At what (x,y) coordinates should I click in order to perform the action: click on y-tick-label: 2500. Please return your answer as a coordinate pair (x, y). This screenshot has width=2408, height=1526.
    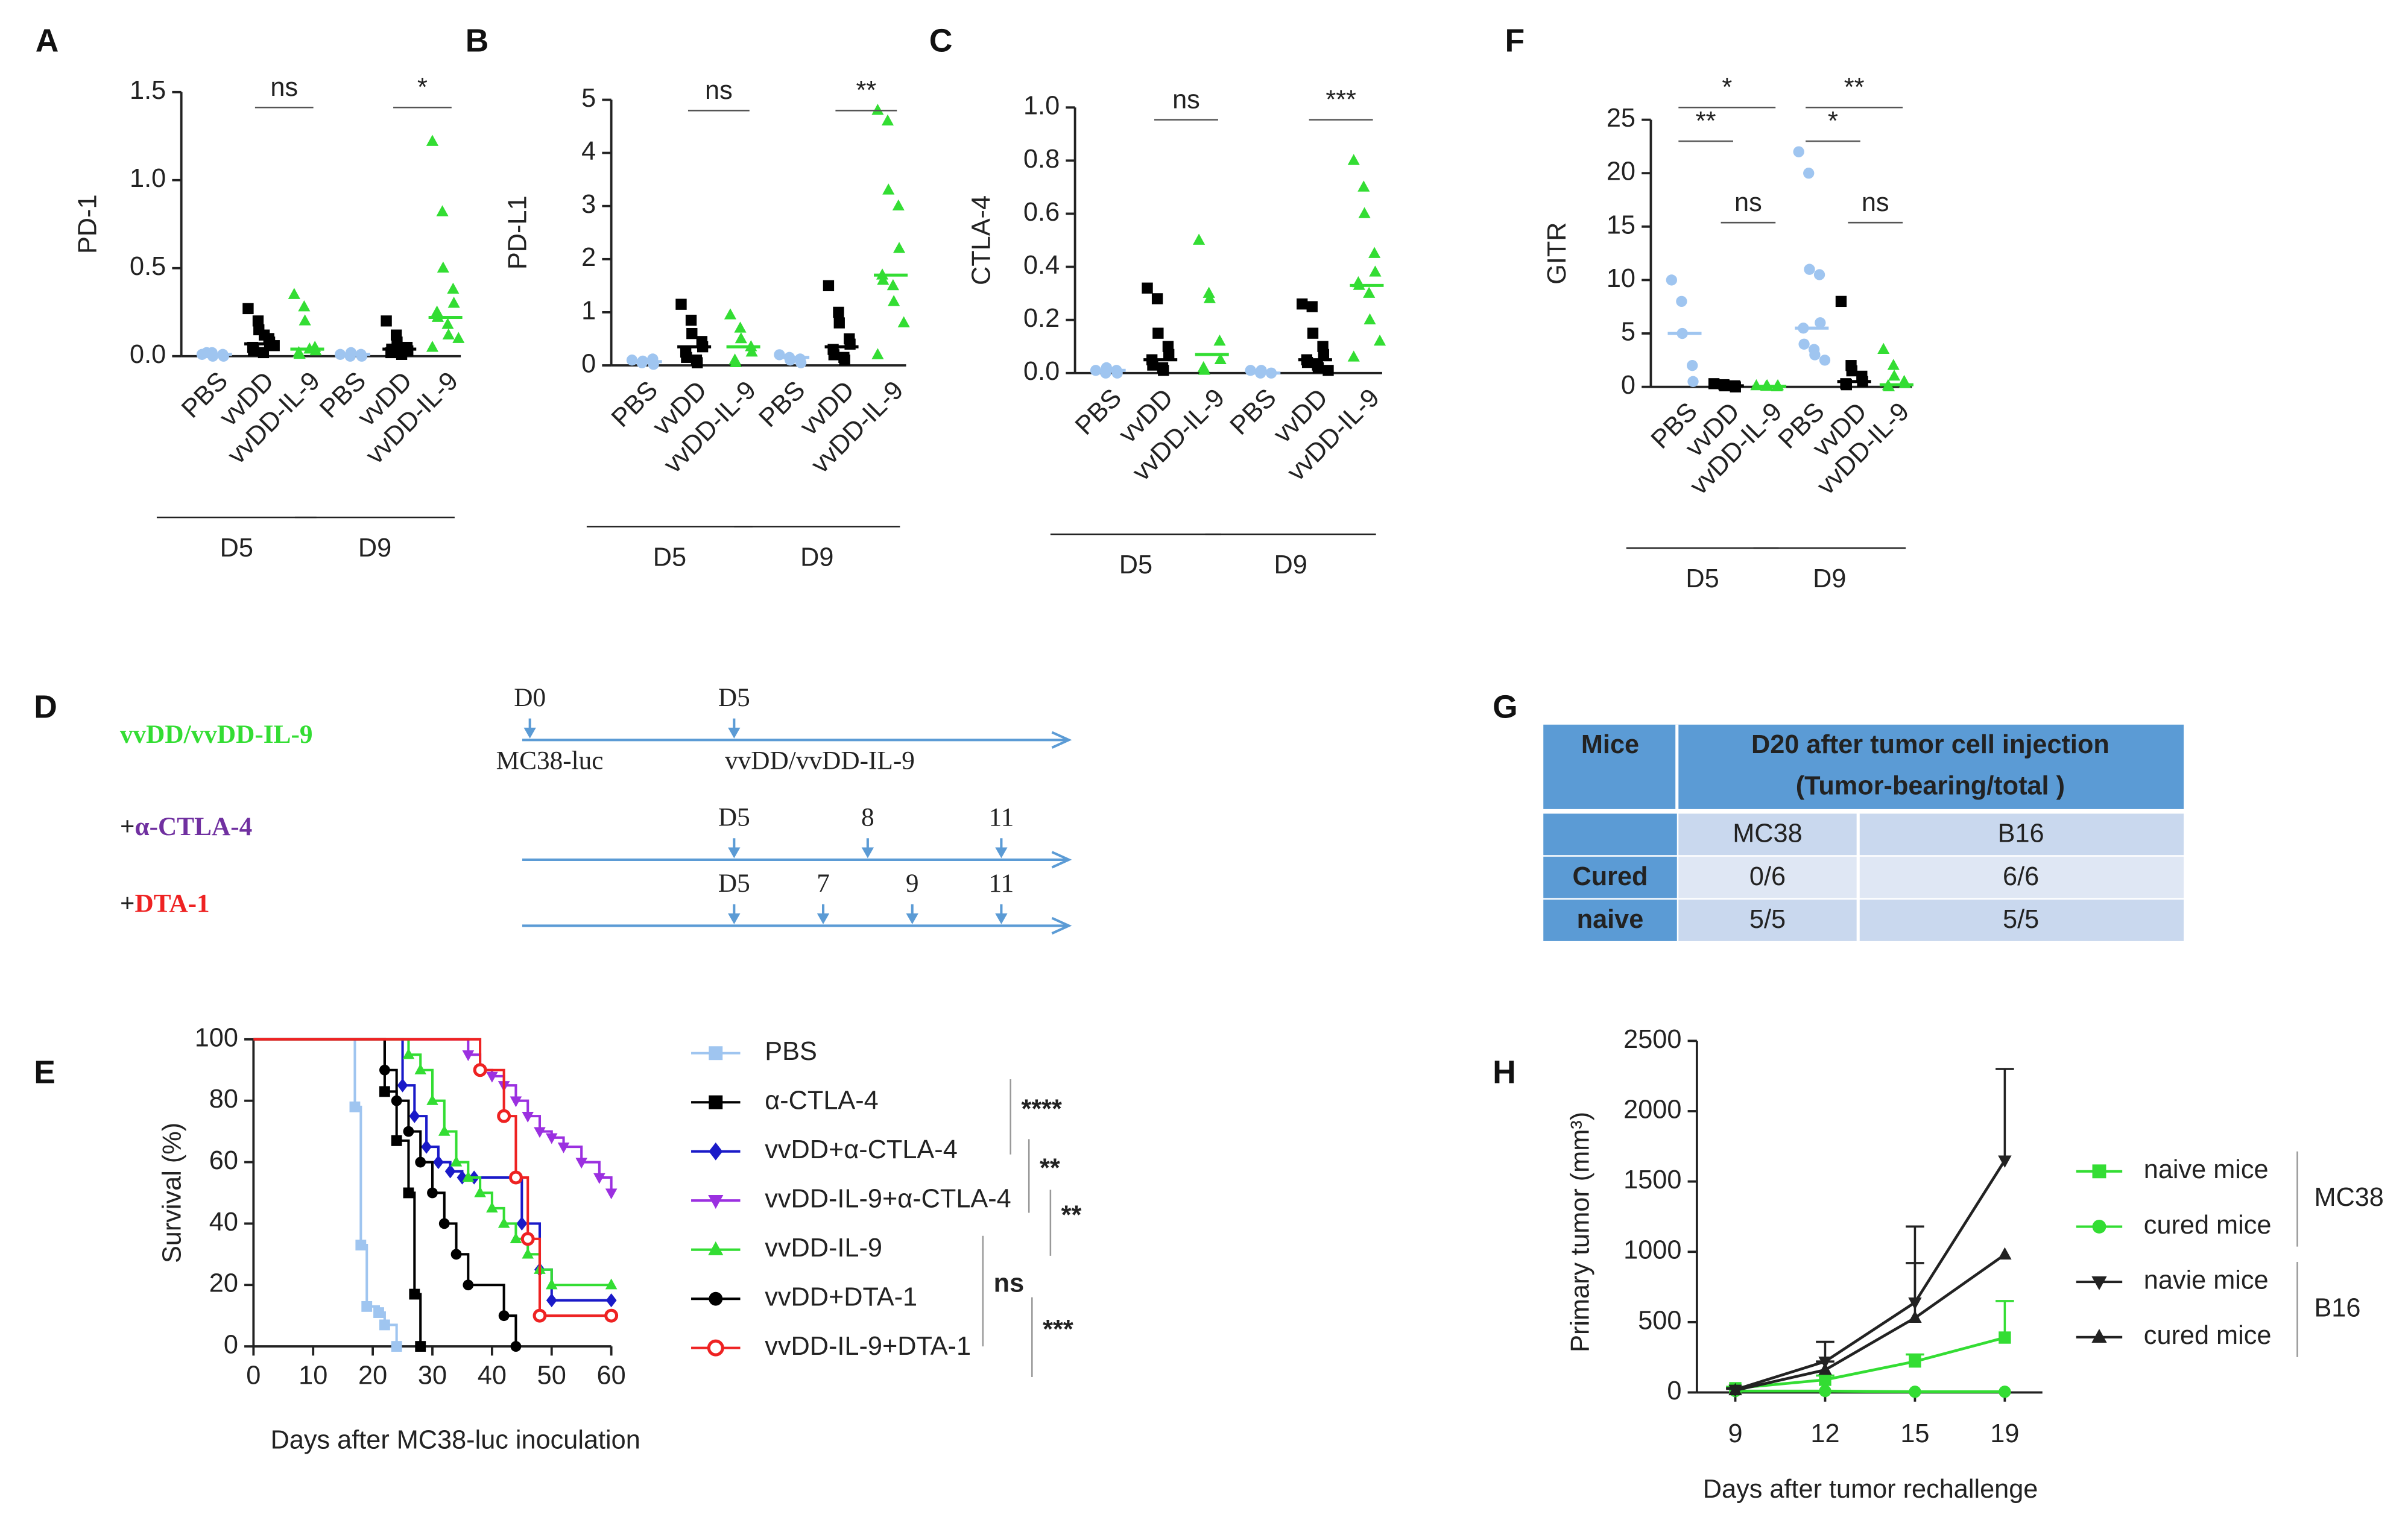
    Looking at the image, I should click on (1652, 1039).